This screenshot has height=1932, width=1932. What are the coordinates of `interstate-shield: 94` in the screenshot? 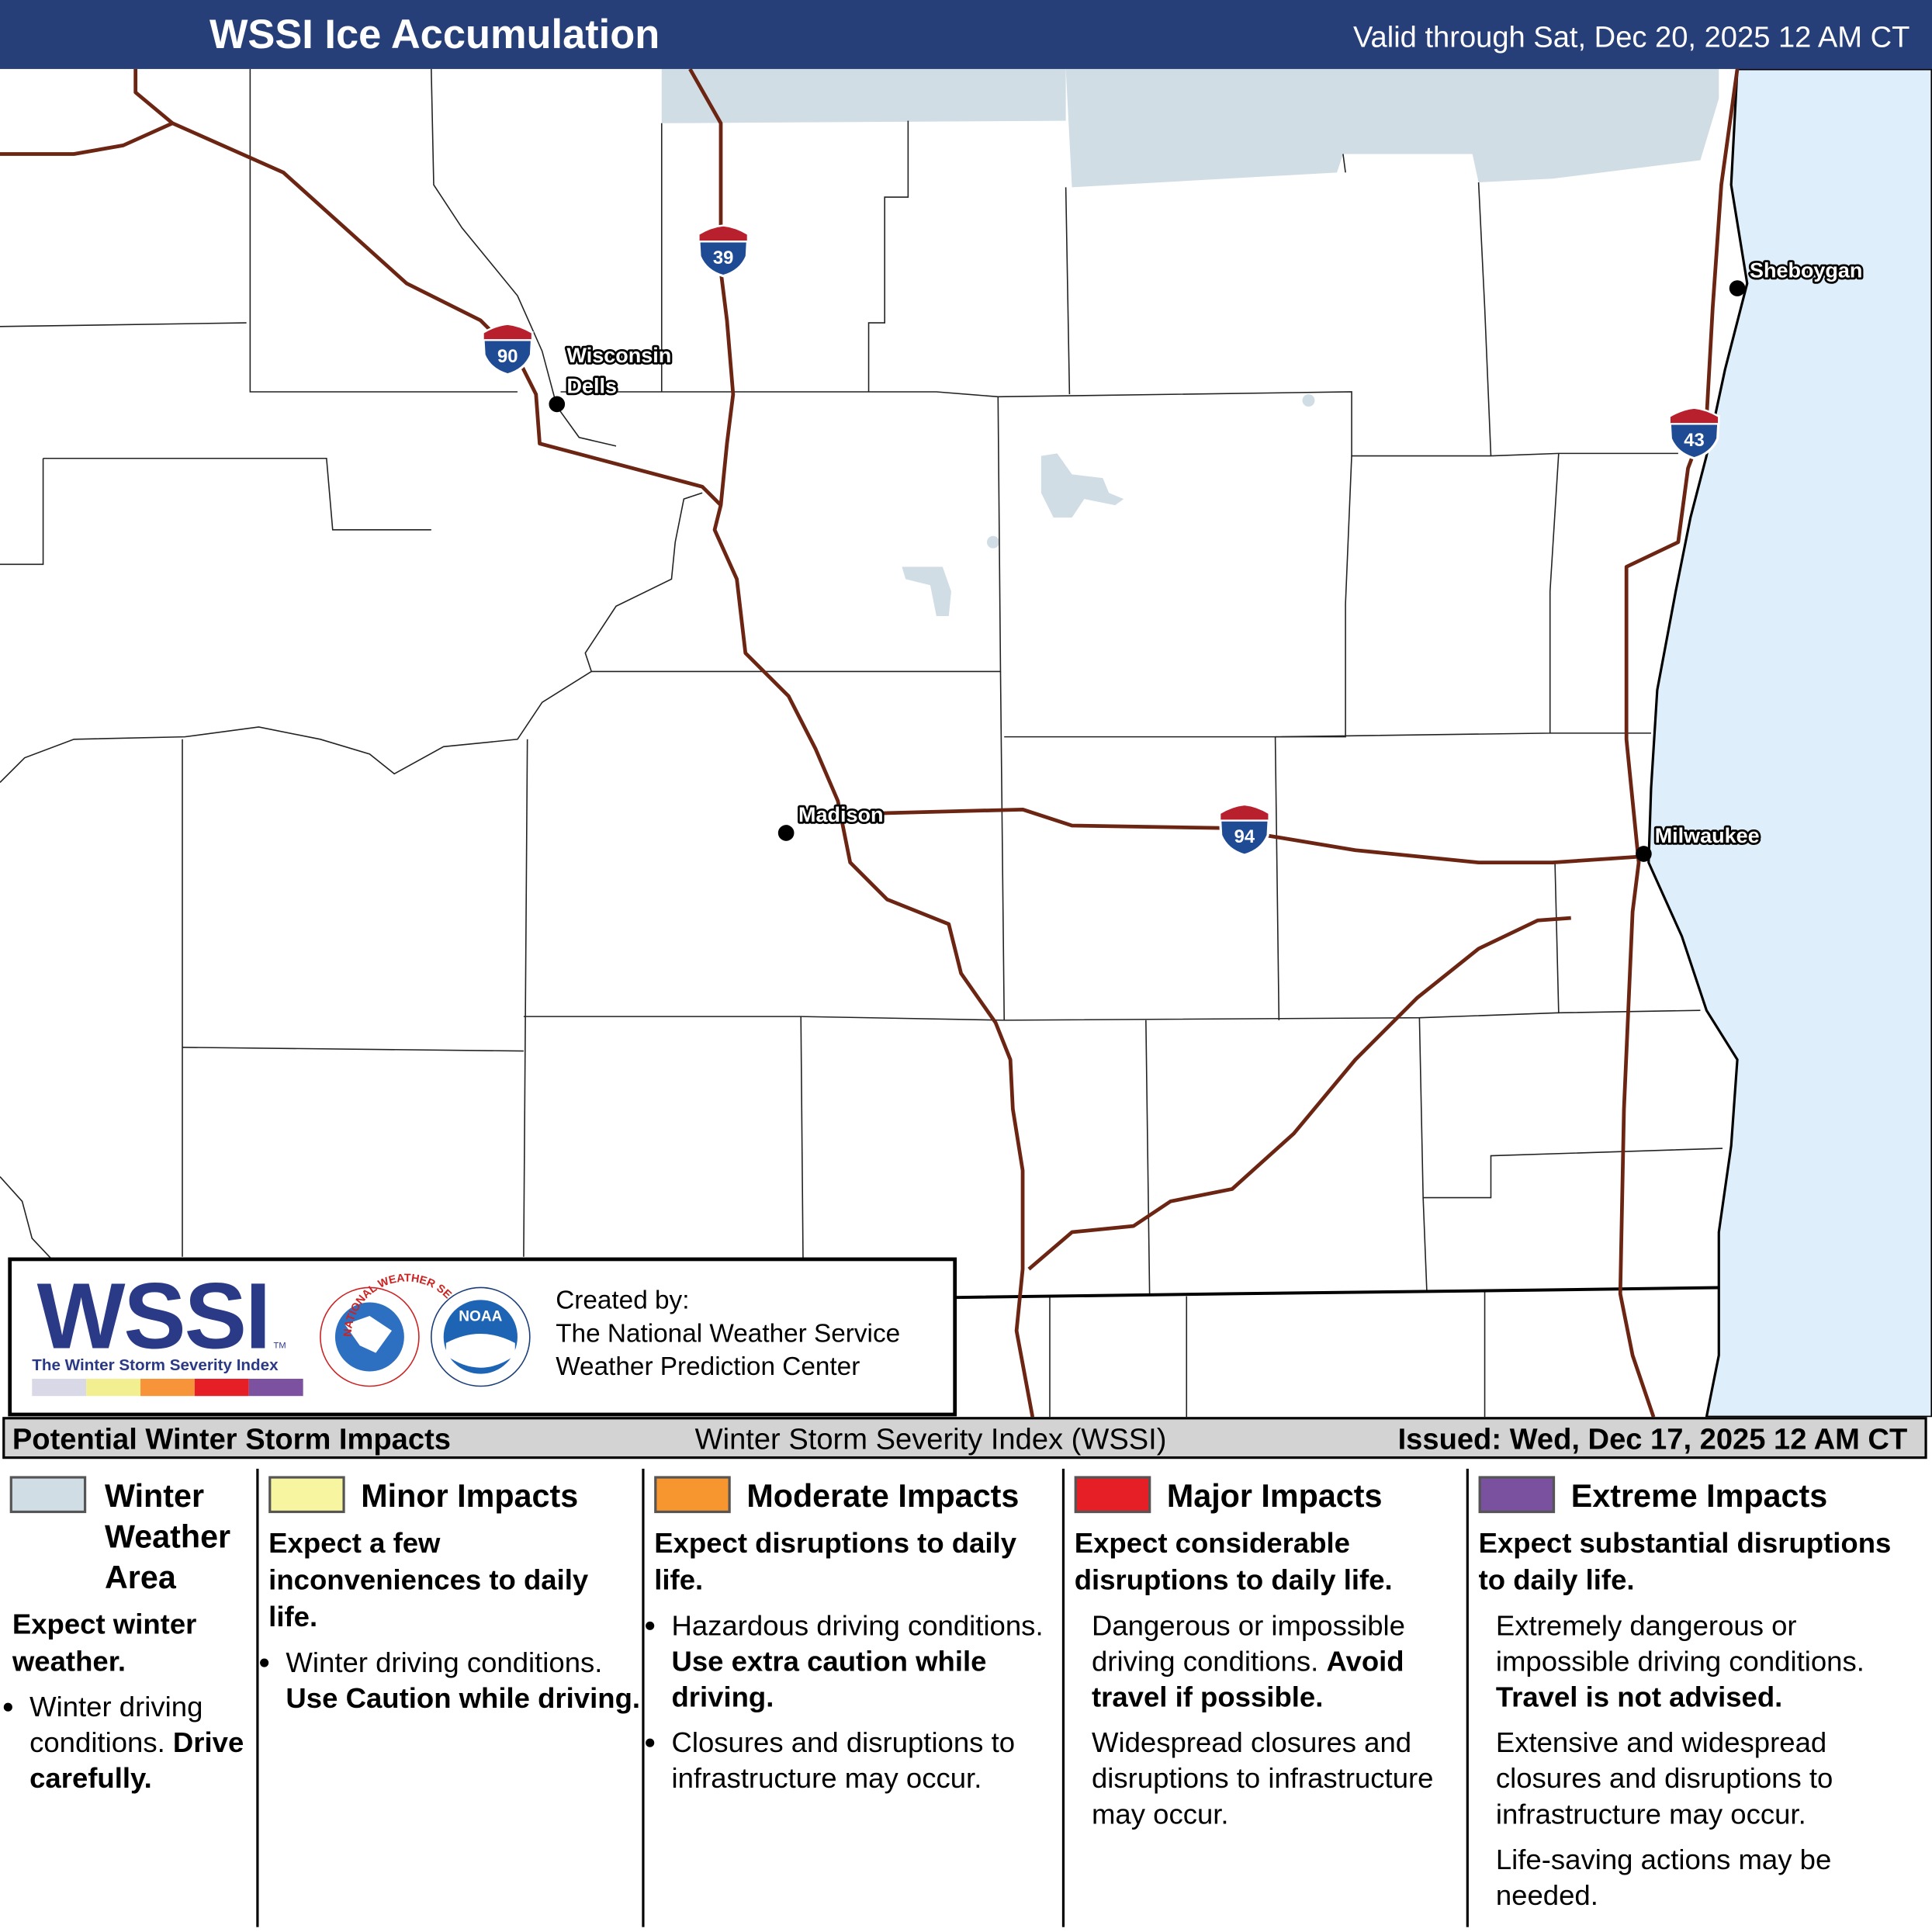 It's located at (1244, 830).